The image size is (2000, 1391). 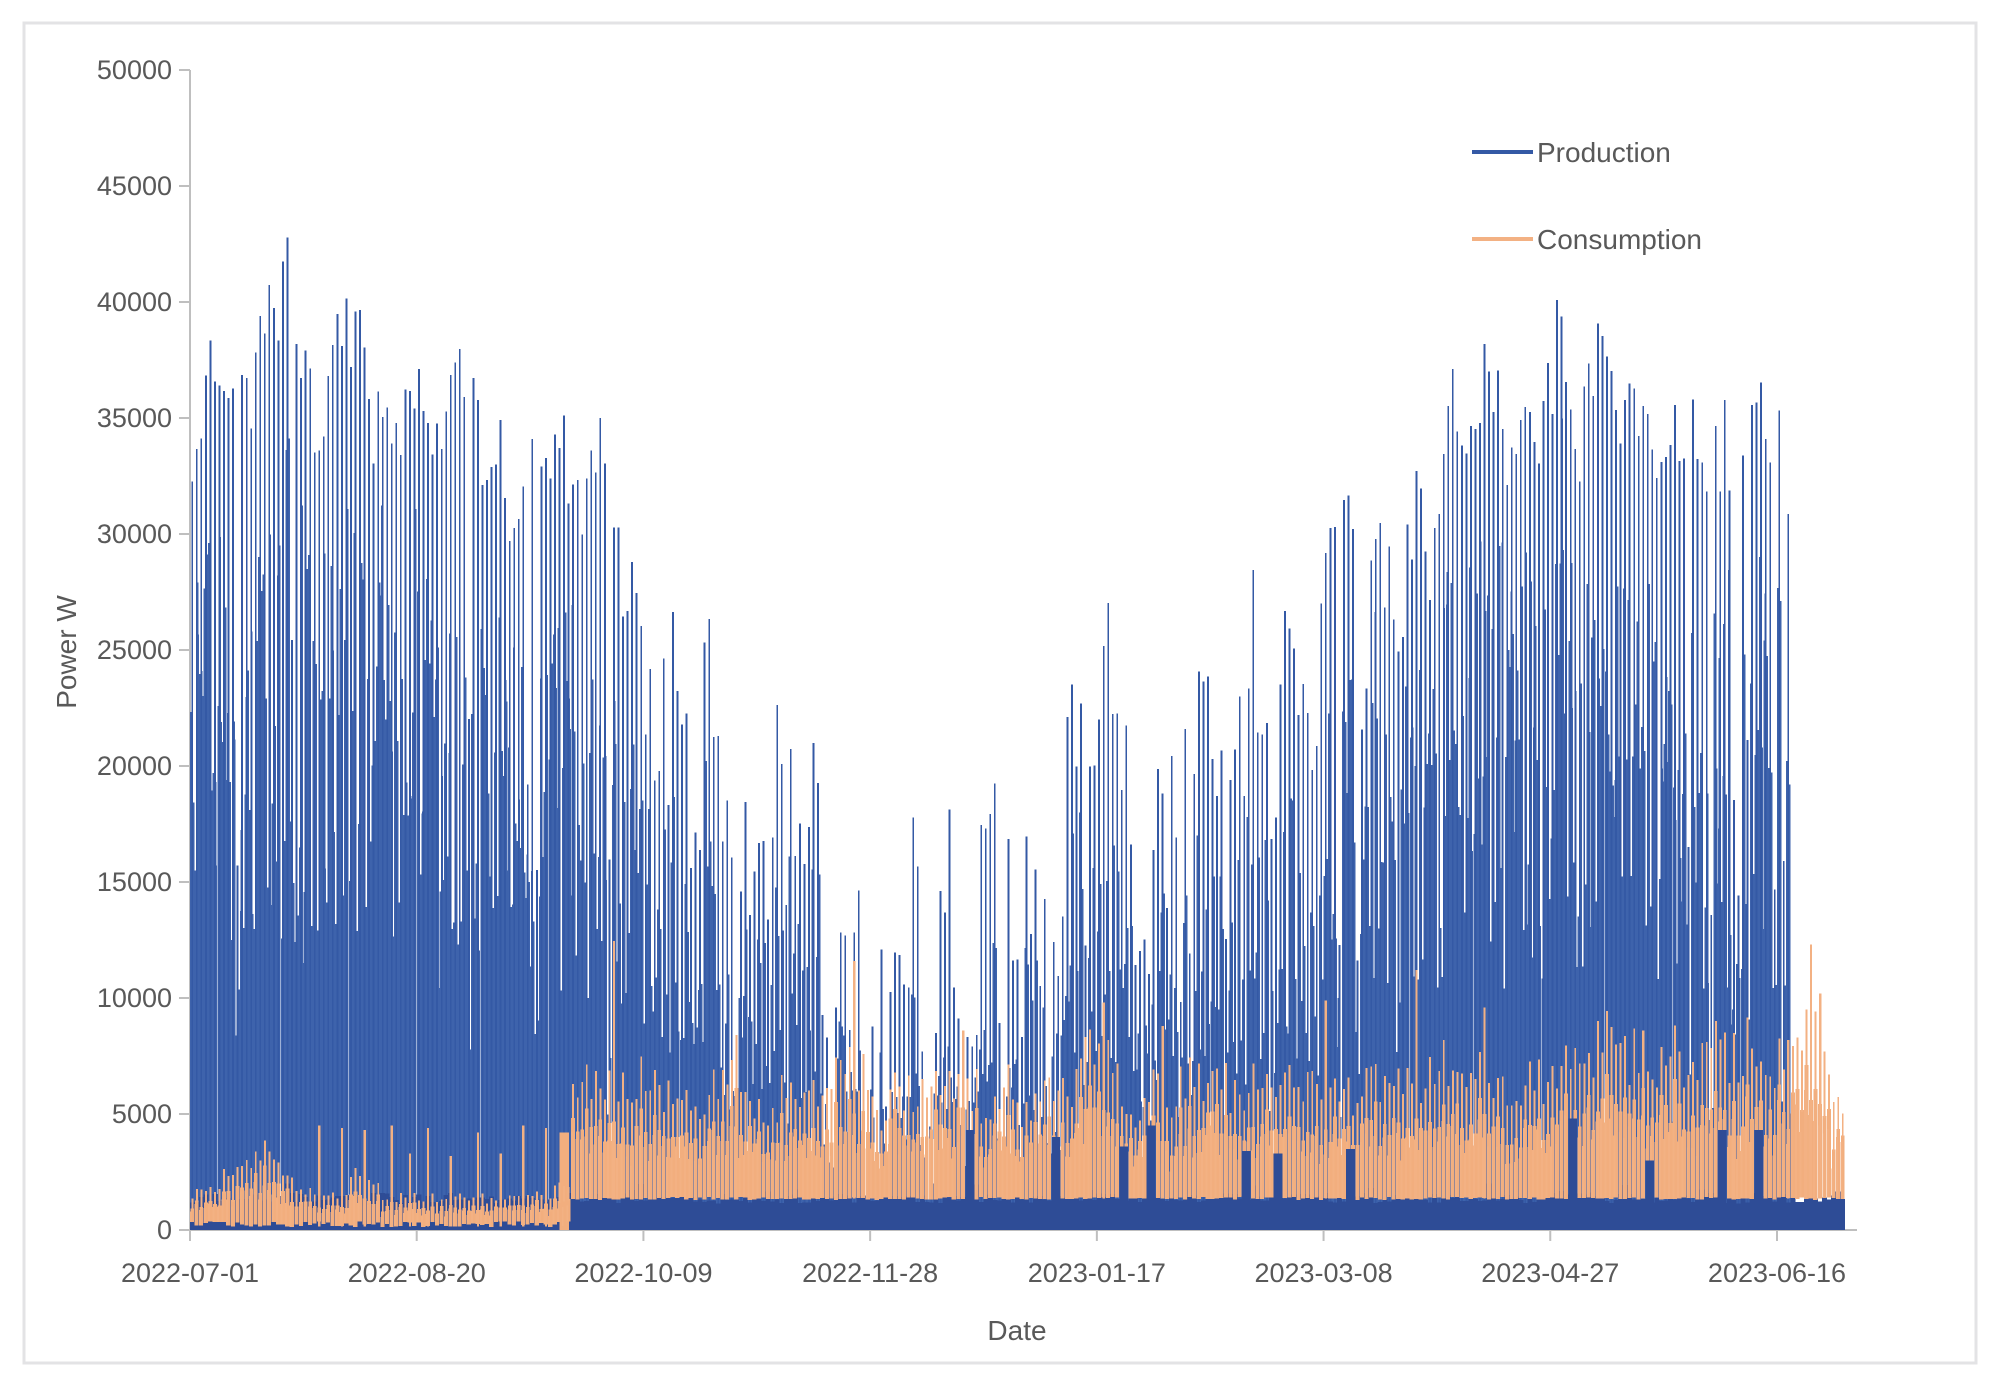 What do you see at coordinates (134, 186) in the screenshot?
I see `y-tick-label: 45000` at bounding box center [134, 186].